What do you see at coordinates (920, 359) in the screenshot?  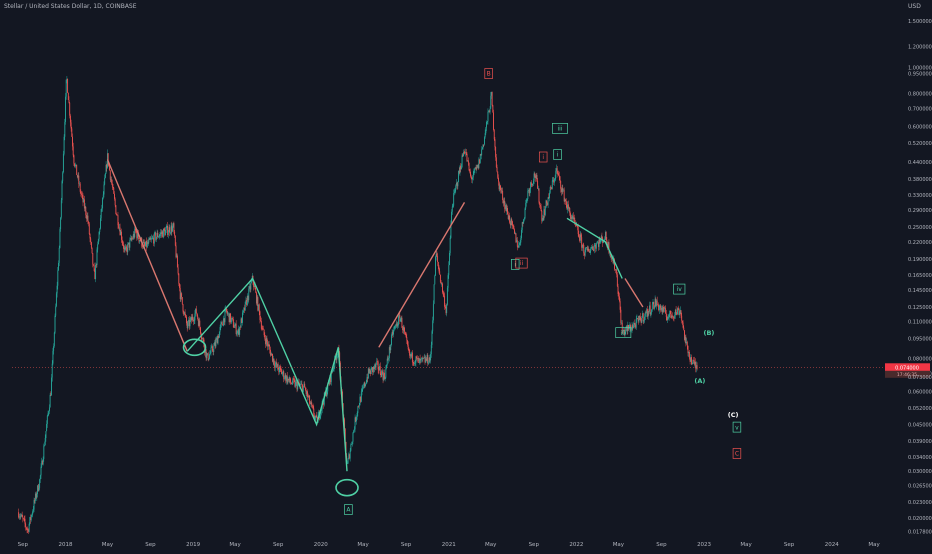 I see `y-tick-label: 0.080000` at bounding box center [920, 359].